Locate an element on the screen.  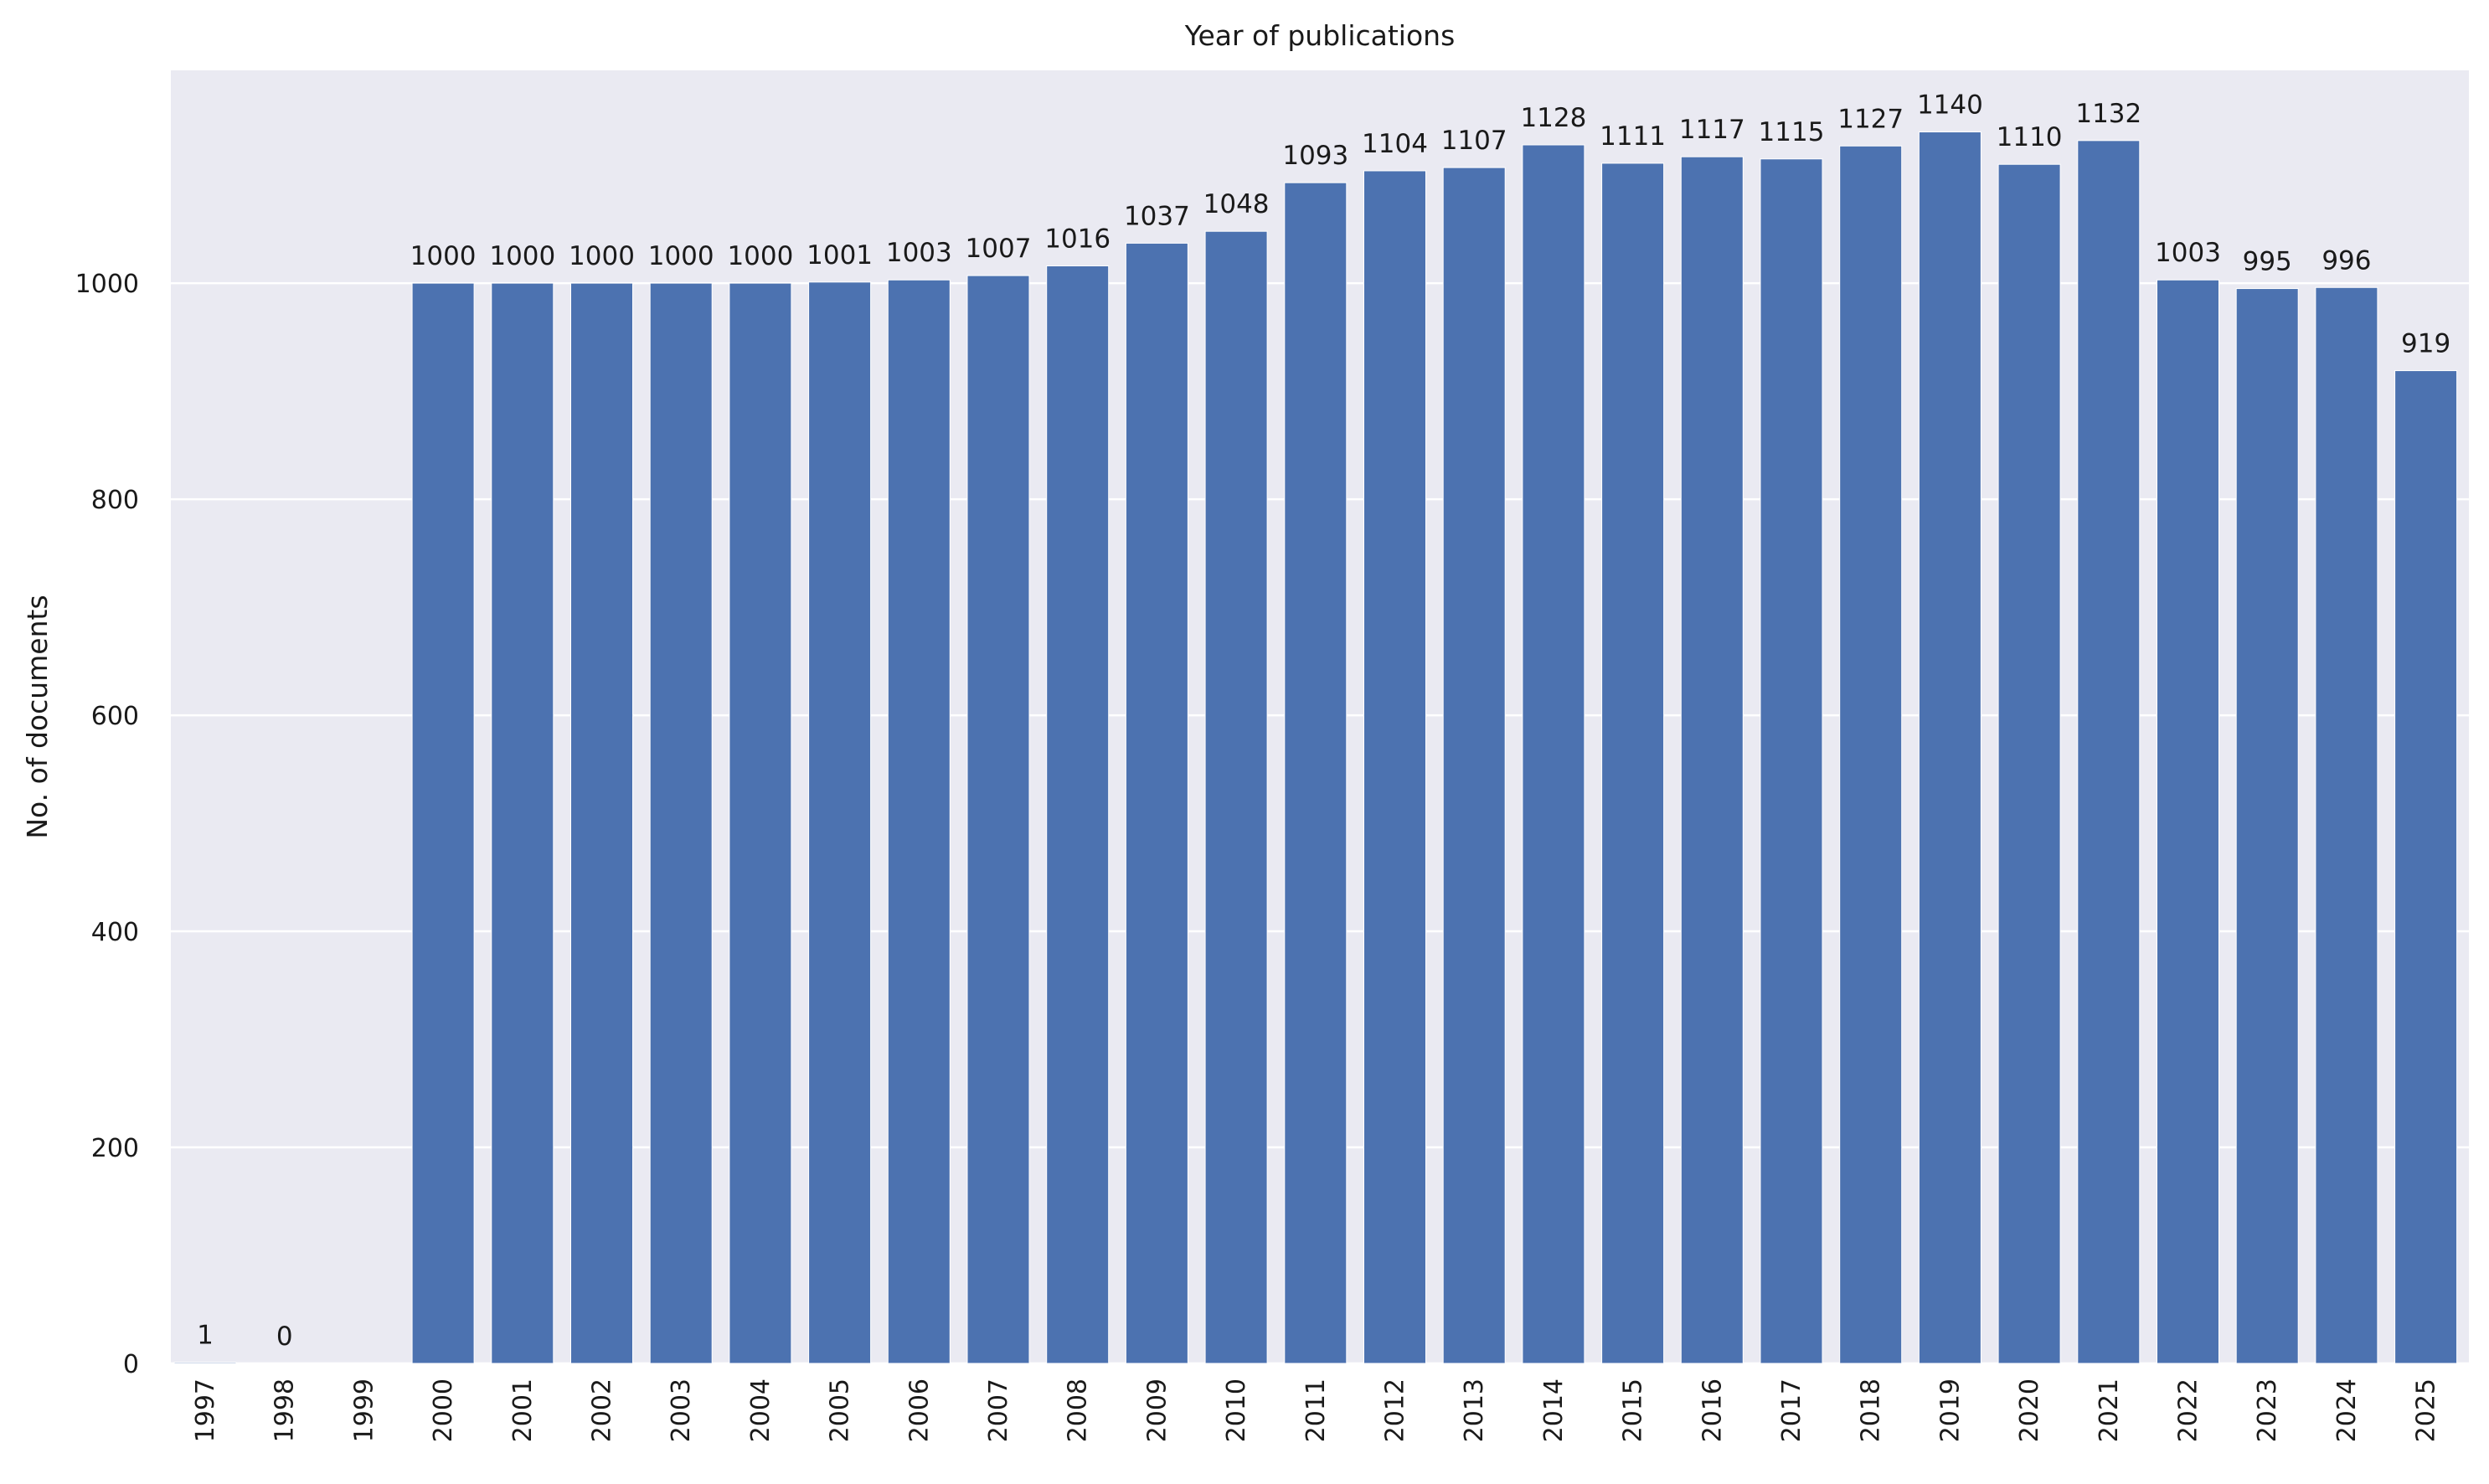
x-tick-label: 2015 is located at coordinates (1633, 1410).